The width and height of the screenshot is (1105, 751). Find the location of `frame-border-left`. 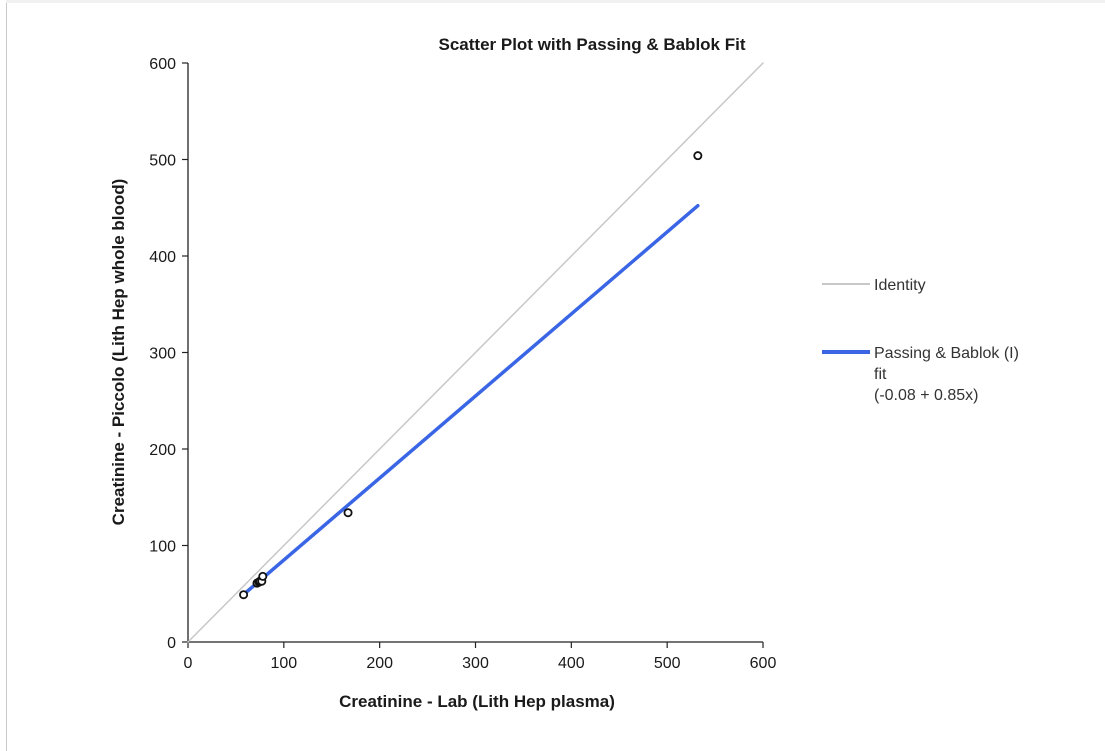

frame-border-left is located at coordinates (6, 375).